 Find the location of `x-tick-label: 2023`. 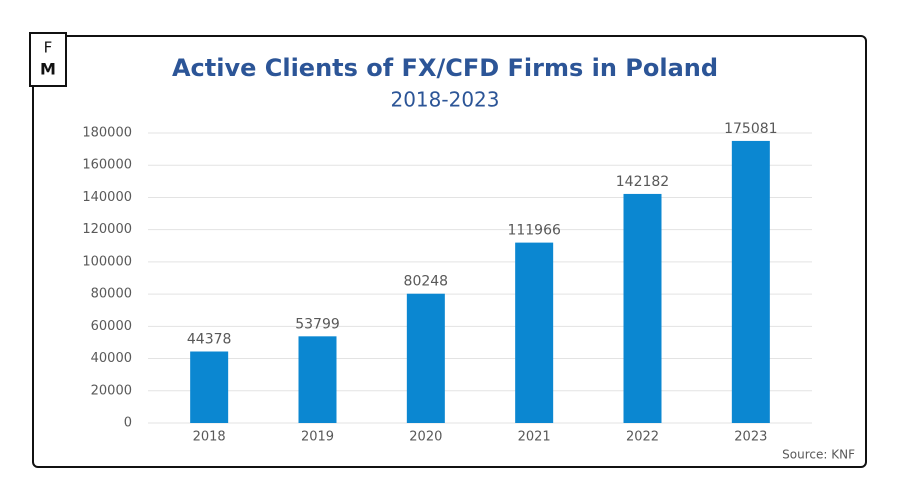

x-tick-label: 2023 is located at coordinates (750, 437).